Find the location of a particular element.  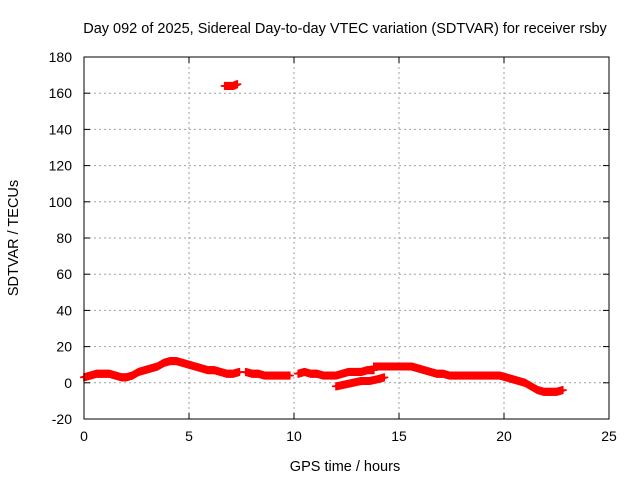

y-tick-label: 120 is located at coordinates (61, 166).